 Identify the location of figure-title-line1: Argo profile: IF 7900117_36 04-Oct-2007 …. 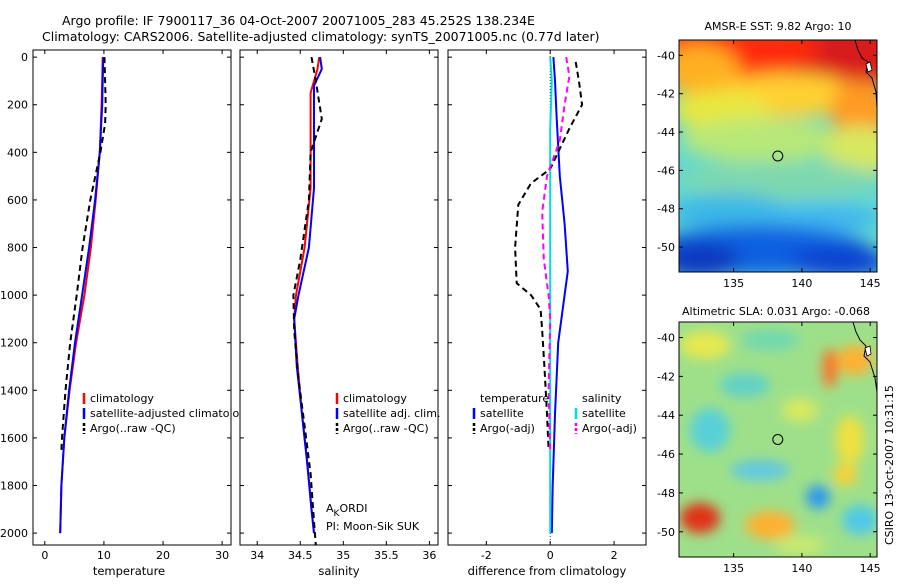
(298, 20).